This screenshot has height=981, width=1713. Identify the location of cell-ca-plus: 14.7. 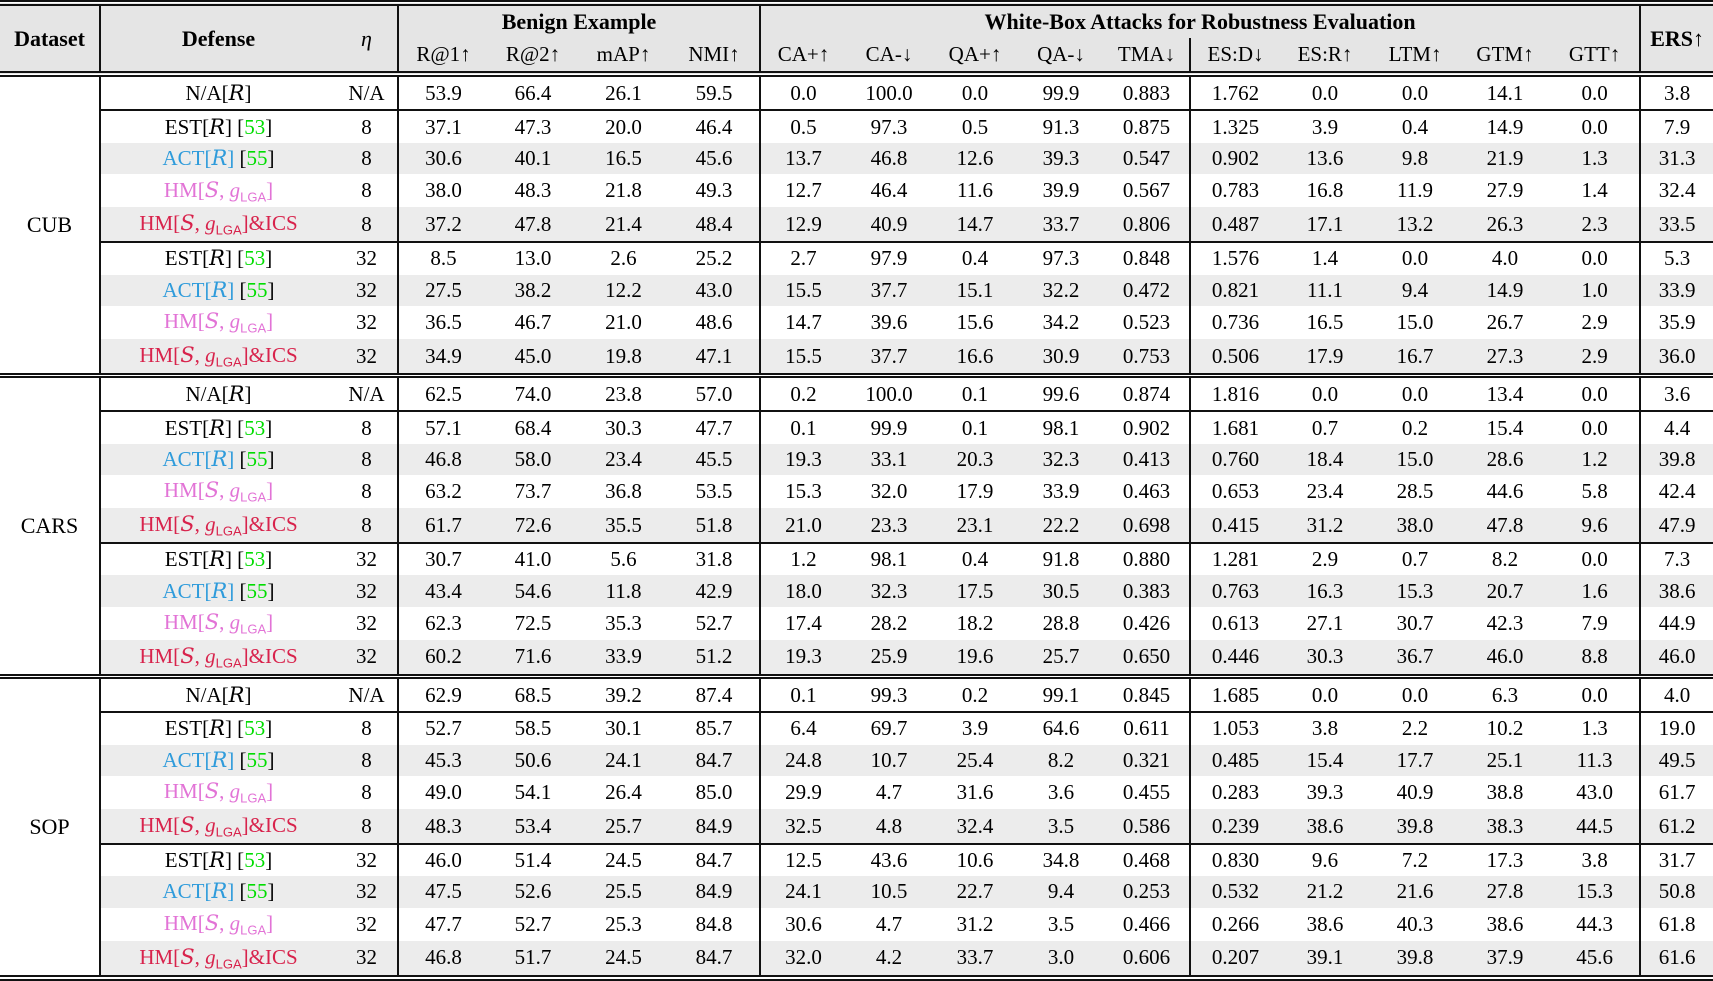
(803, 322).